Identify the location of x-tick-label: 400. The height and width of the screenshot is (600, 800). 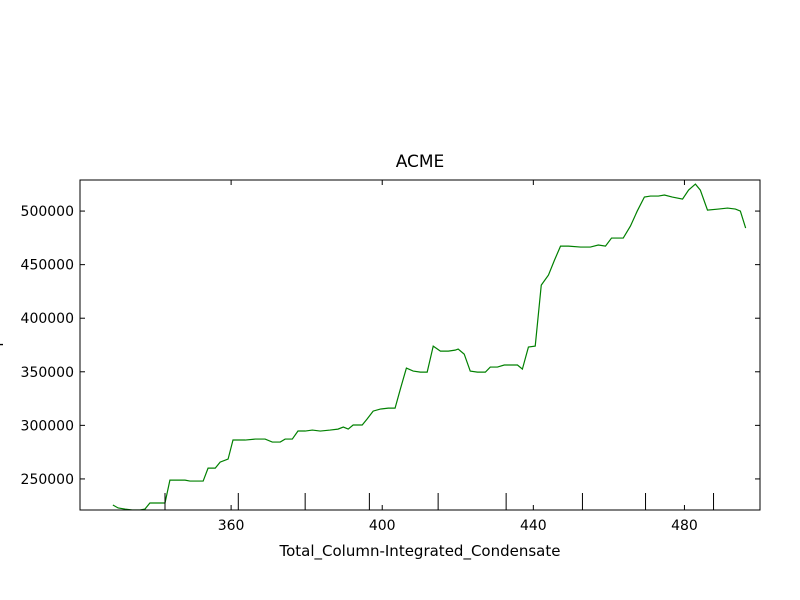
(382, 526).